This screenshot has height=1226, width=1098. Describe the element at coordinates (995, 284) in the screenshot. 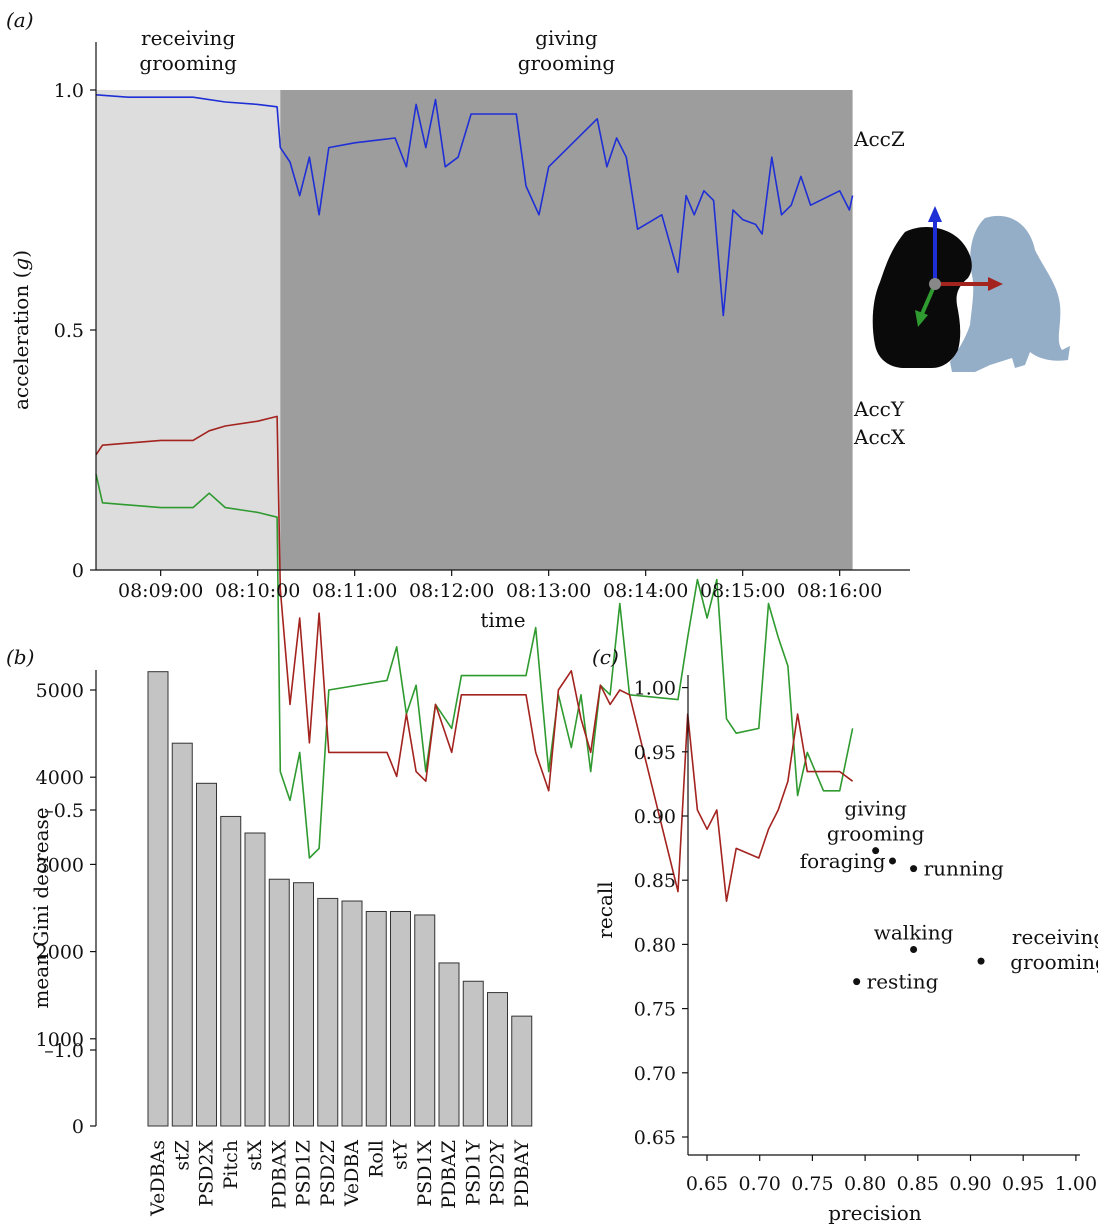

I see `x-axis-arrowhead` at that location.